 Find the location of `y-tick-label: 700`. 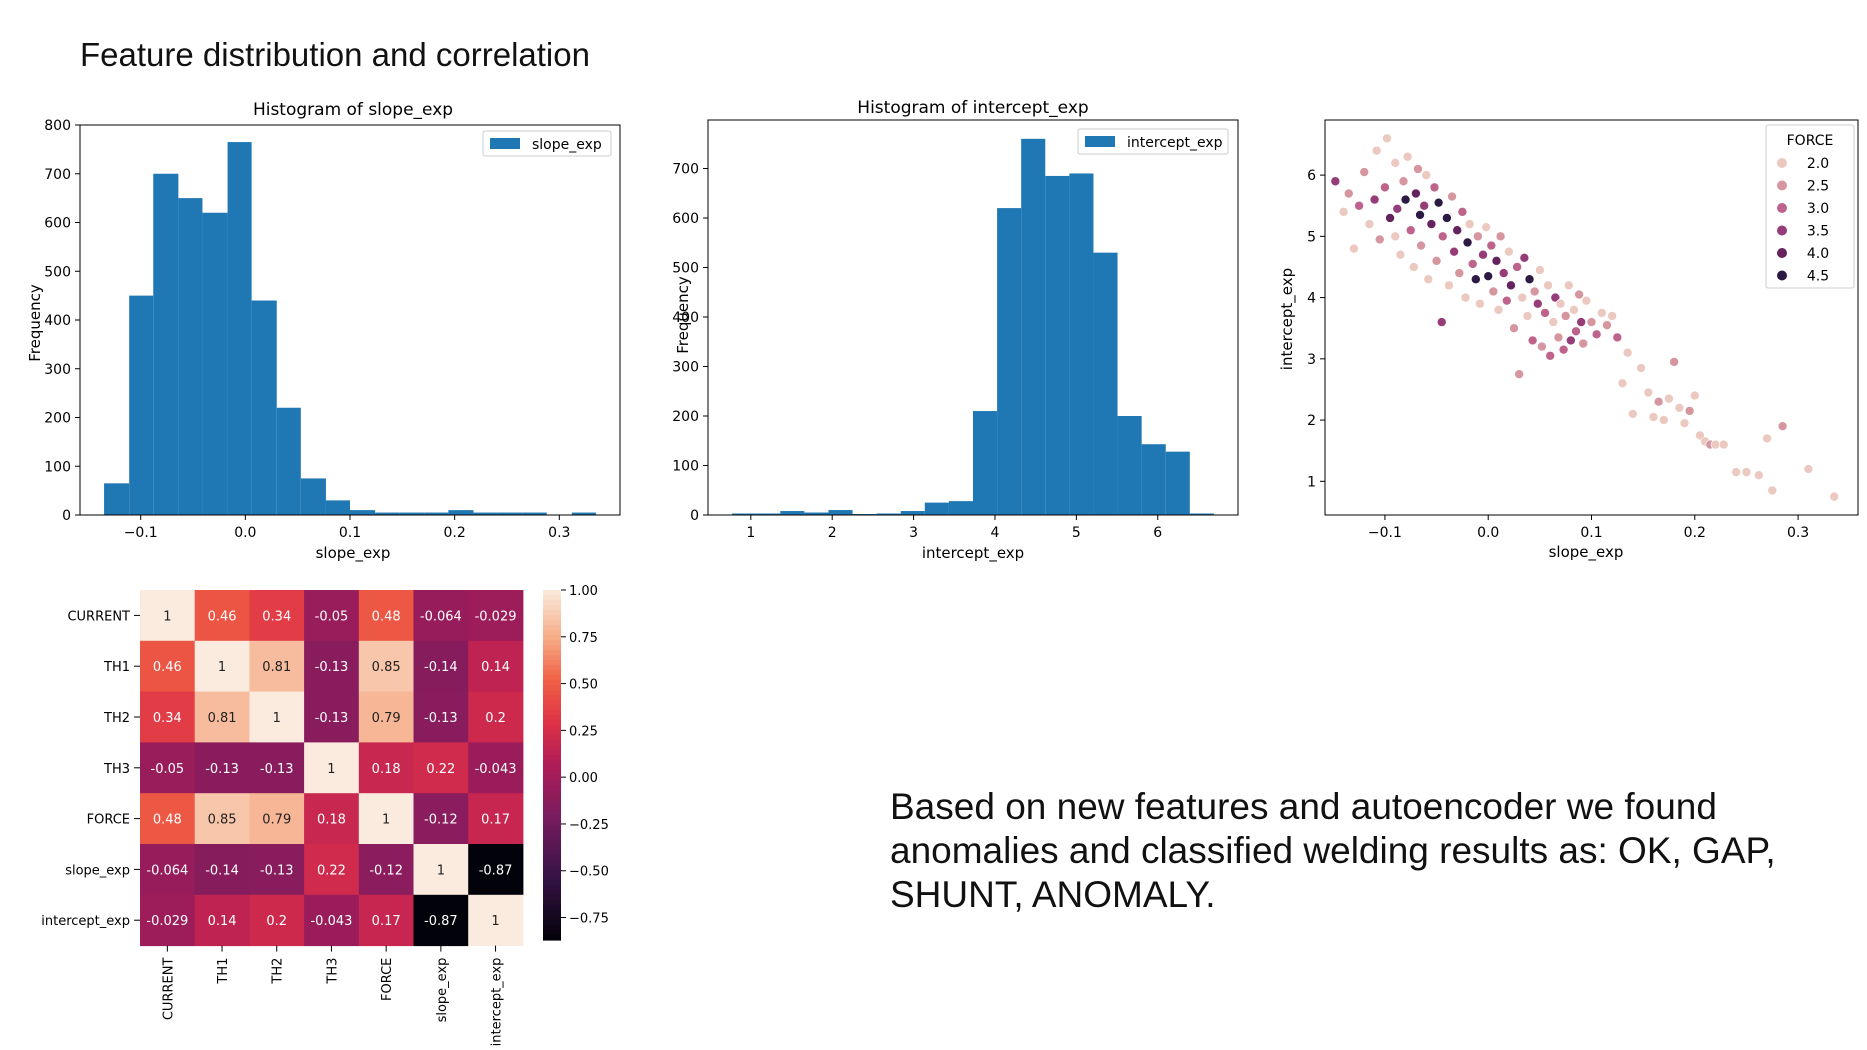

y-tick-label: 700 is located at coordinates (685, 170).